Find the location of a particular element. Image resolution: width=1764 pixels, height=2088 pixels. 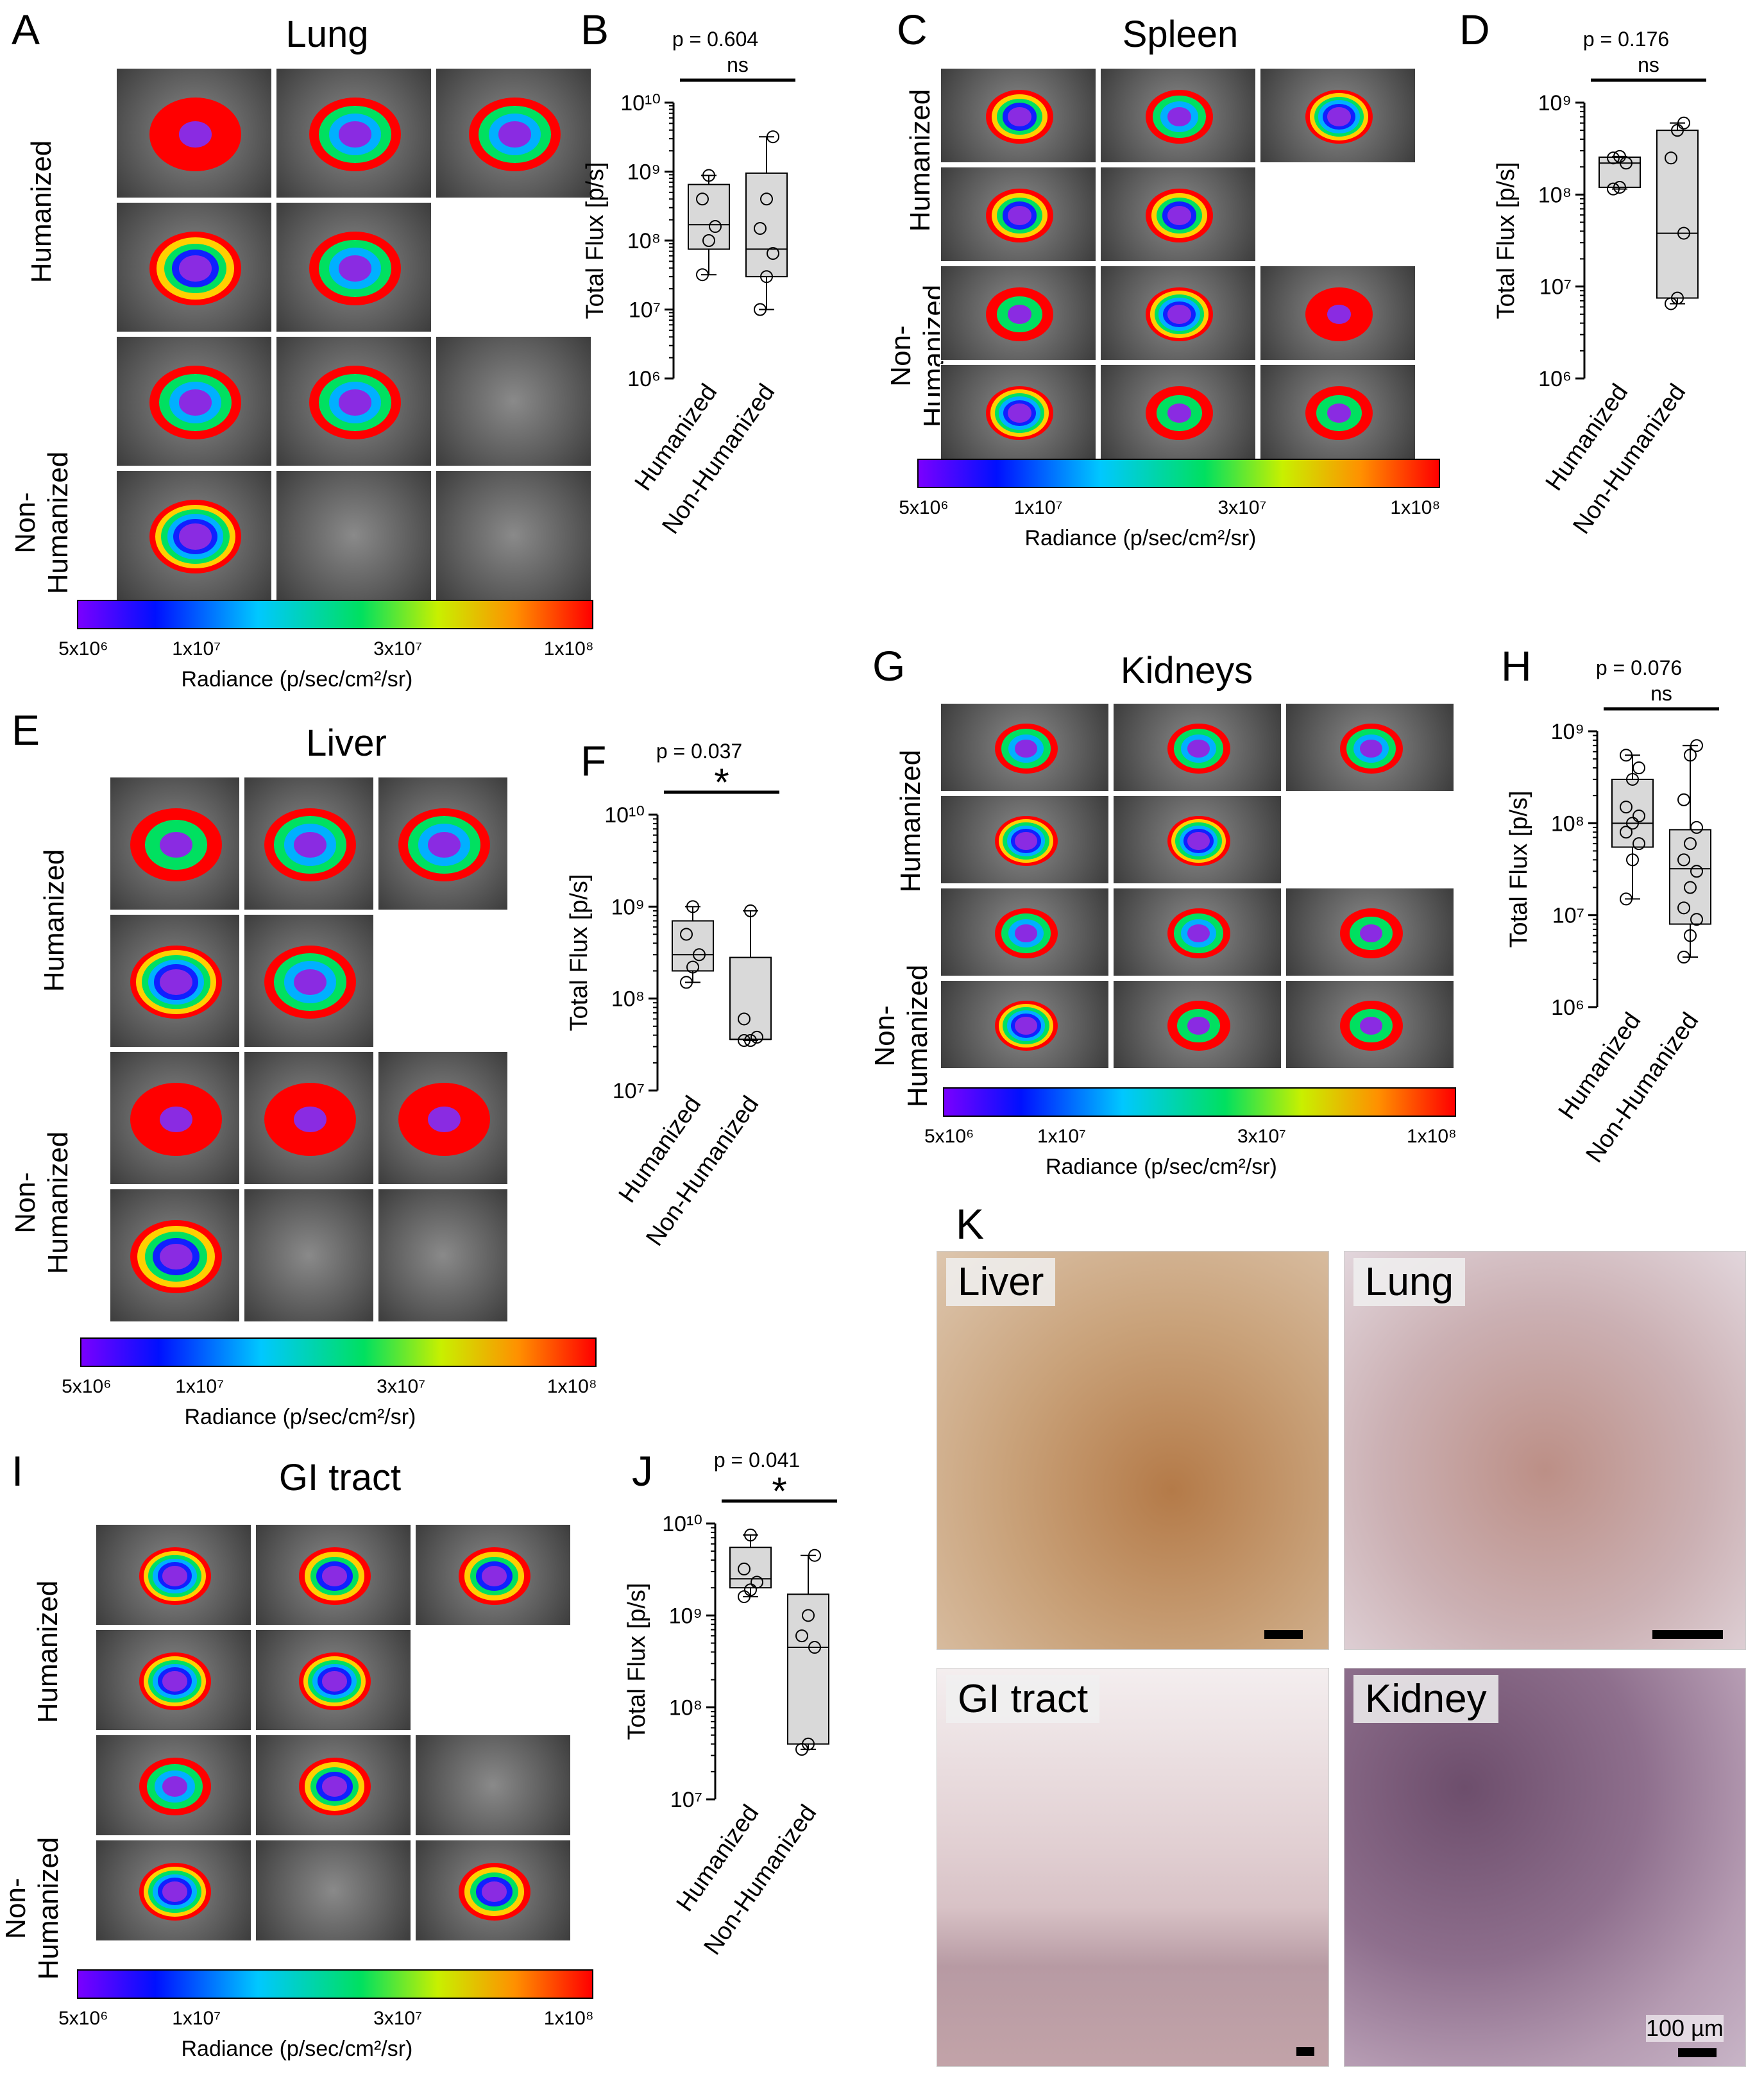

colorbar-tick-label: 1x10⁸ is located at coordinates (1432, 1136).